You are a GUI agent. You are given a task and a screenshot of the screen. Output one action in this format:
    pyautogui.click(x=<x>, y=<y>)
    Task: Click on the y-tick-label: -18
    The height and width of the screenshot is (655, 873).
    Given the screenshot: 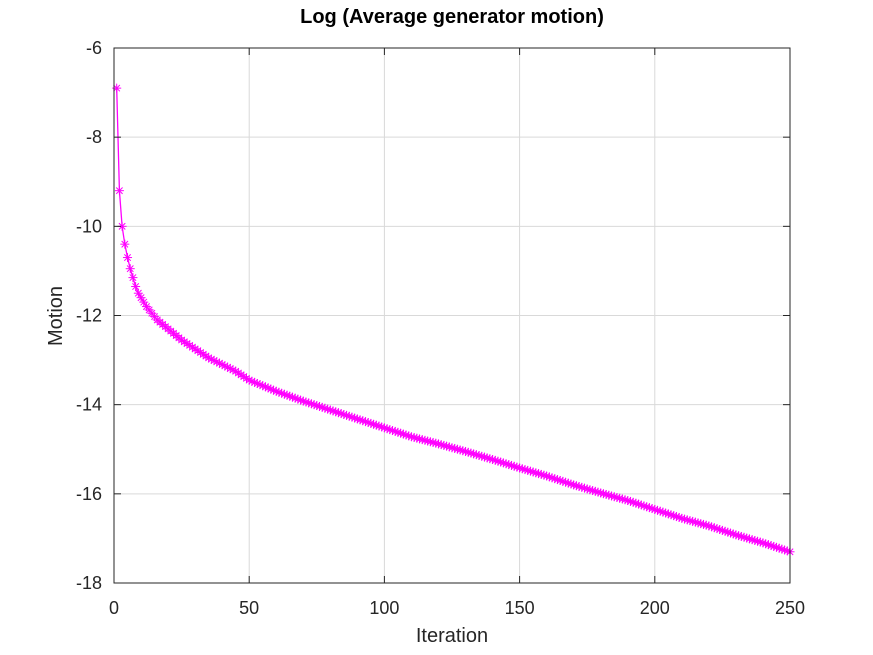 What is the action you would take?
    pyautogui.click(x=89, y=583)
    